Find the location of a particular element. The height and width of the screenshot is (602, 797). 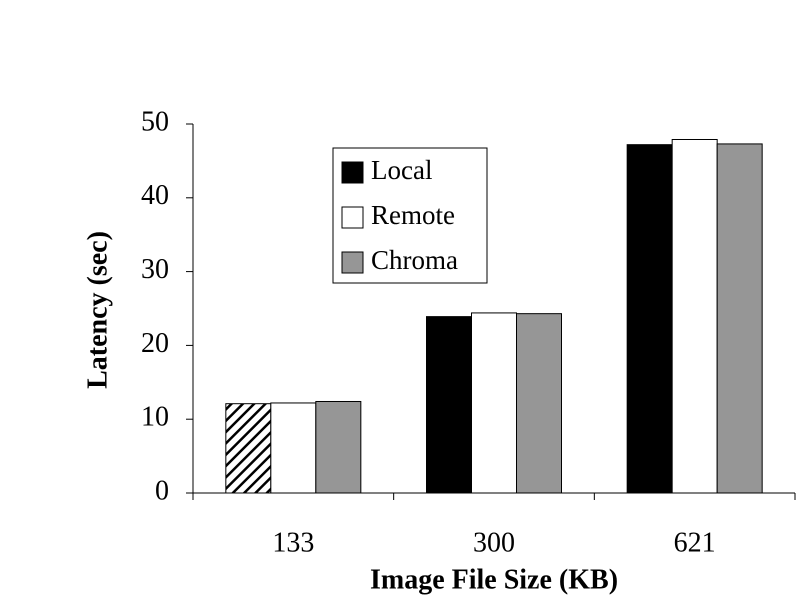

legend-label: Local is located at coordinates (401, 170).